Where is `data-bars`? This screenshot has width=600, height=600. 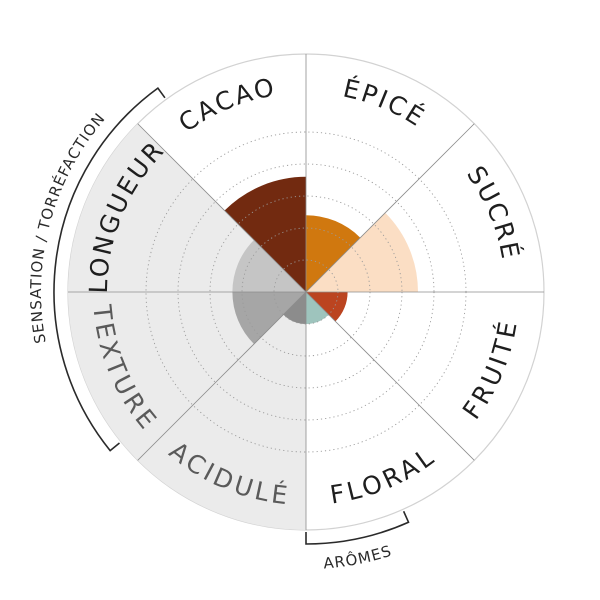 data-bars is located at coordinates (321, 260).